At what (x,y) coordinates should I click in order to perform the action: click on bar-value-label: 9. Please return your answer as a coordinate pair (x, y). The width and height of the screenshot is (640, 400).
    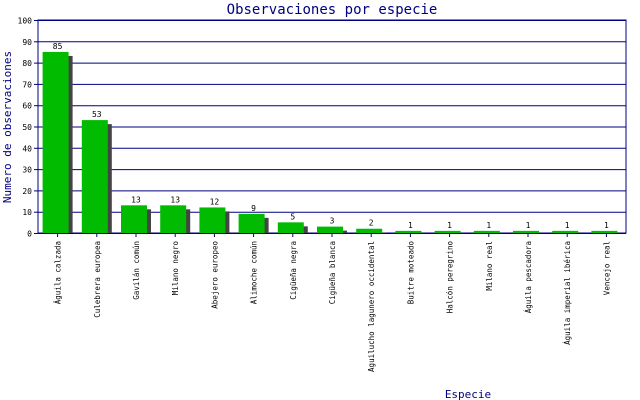
    Looking at the image, I should click on (253, 208).